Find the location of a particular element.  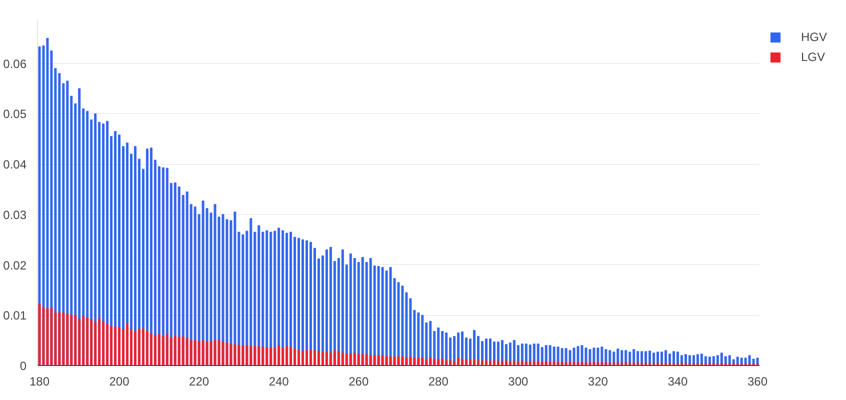

x-tick-label: 280 is located at coordinates (438, 381).